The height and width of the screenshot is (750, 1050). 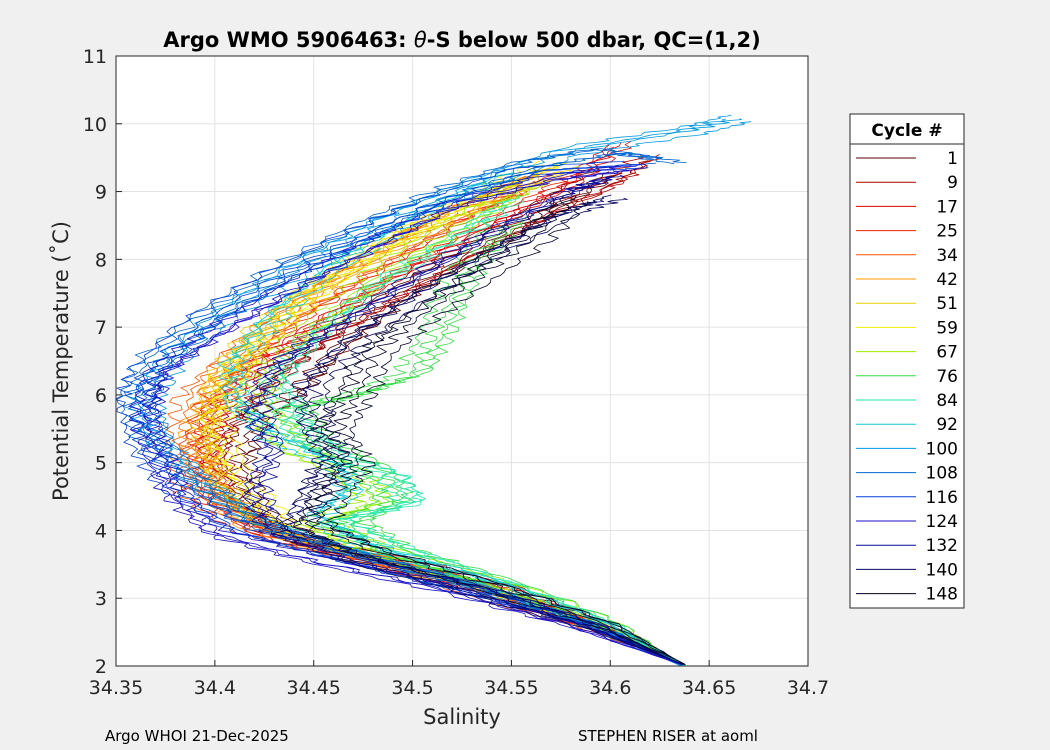 What do you see at coordinates (197, 736) in the screenshot?
I see `footer-left: Argo WHOI 21-Dec-2025` at bounding box center [197, 736].